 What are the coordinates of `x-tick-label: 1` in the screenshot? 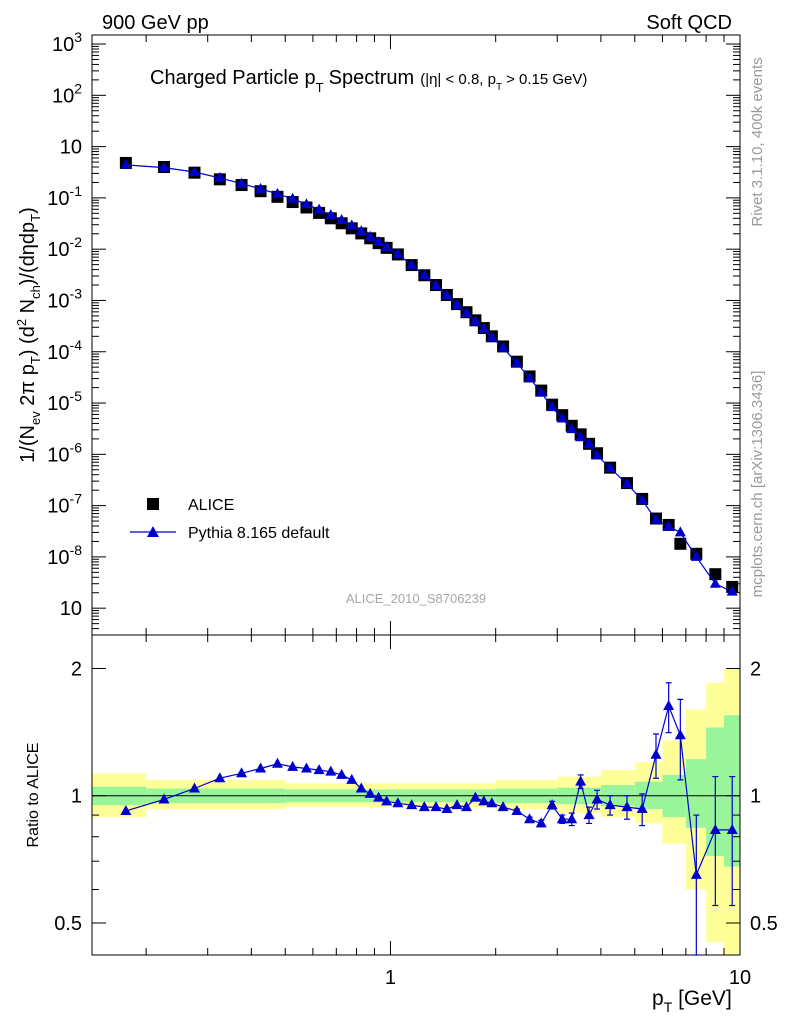 It's located at (390, 978).